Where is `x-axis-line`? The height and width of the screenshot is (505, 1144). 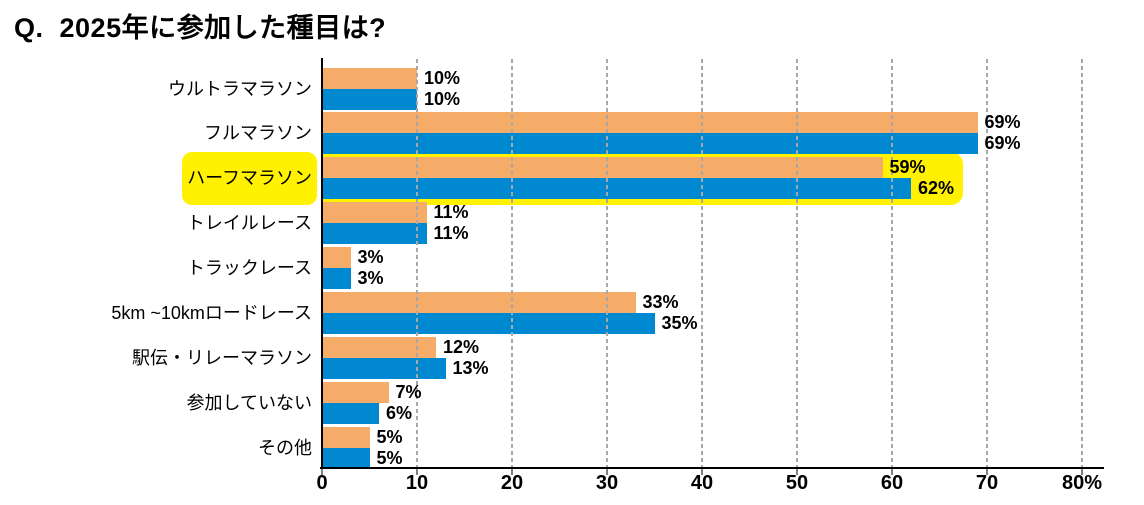 x-axis-line is located at coordinates (712, 467).